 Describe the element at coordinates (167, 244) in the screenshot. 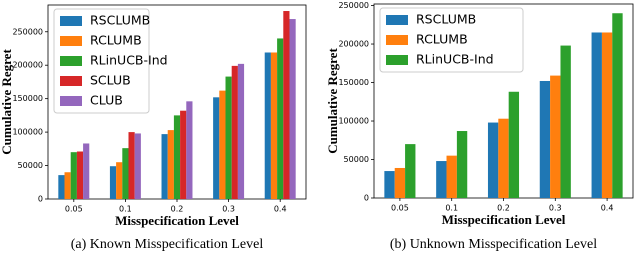

I see `caption: (a) Known Misspecification Level` at that location.